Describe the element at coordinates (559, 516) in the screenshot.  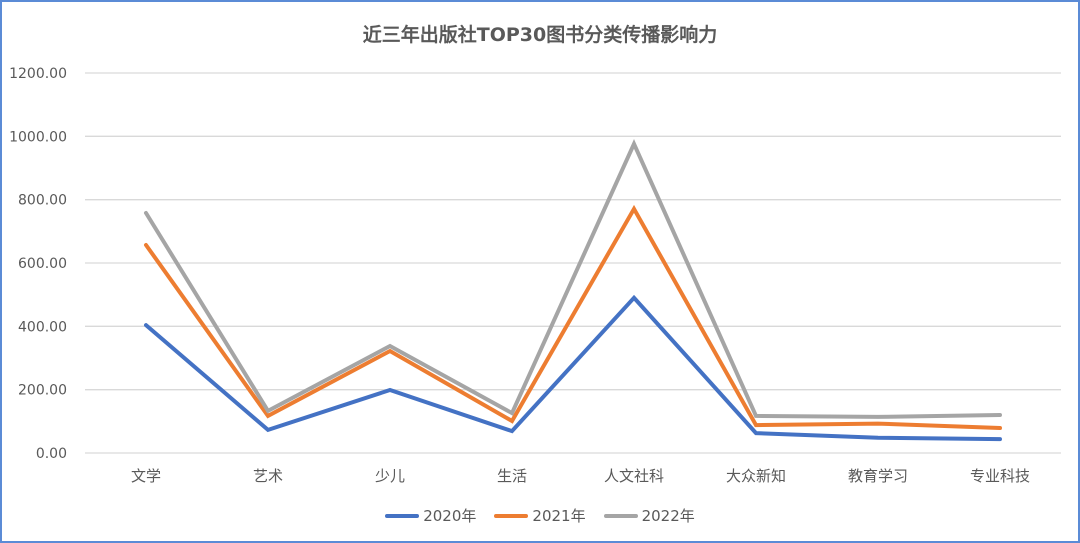
I see `legend-label: 2021年` at that location.